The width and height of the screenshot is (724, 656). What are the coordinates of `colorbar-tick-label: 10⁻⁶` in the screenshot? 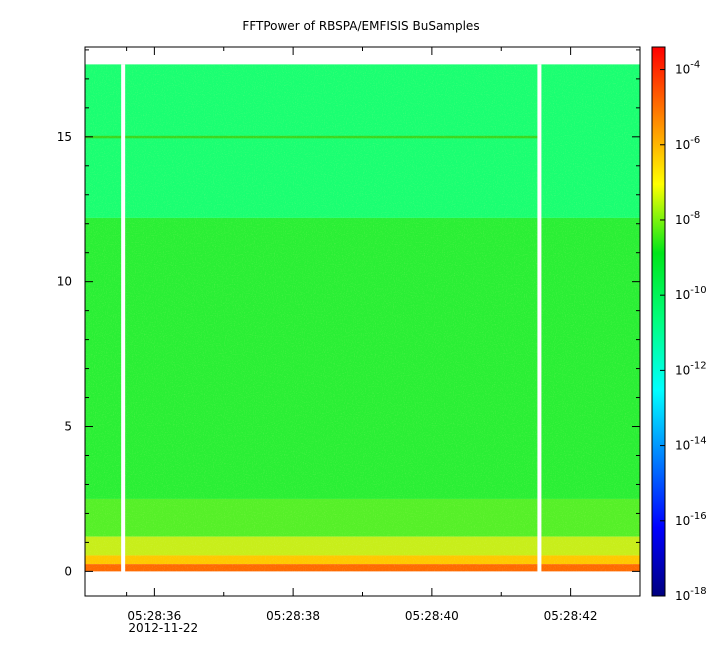 It's located at (687, 143).